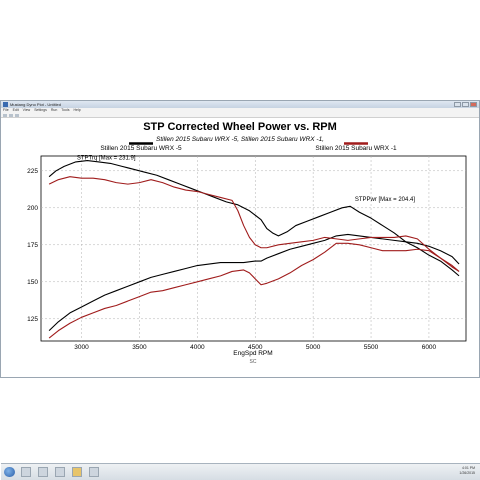  I want to click on start-button-icon, so click(9, 472).